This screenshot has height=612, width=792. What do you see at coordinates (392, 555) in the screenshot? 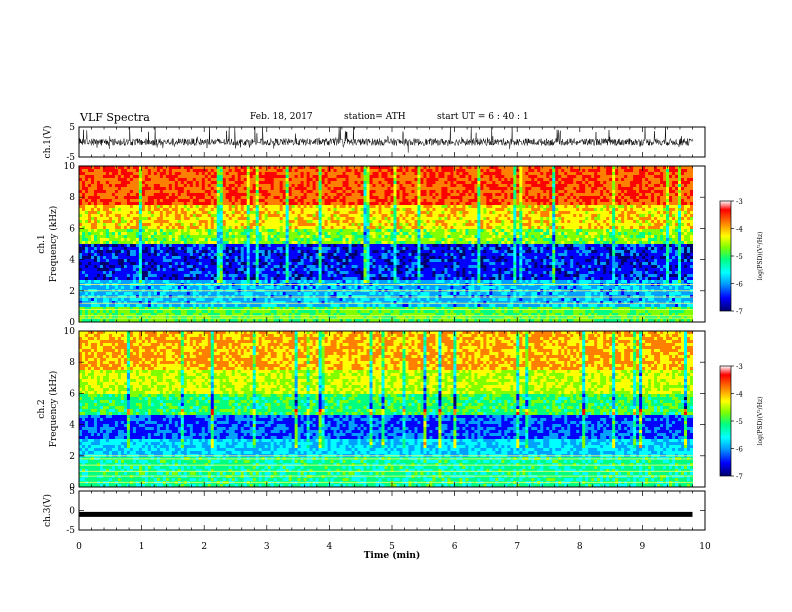
I see `x-axis-label: Time (min)` at bounding box center [392, 555].